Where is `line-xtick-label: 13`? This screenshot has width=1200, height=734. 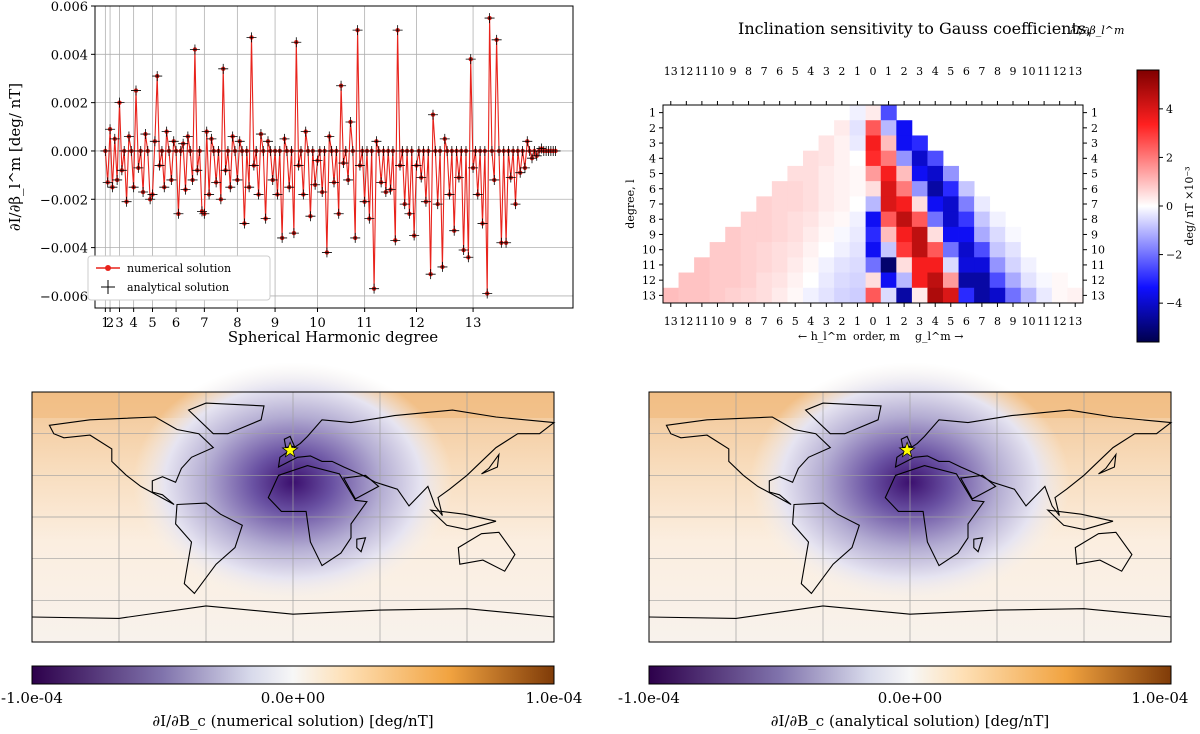 line-xtick-label: 13 is located at coordinates (473, 323).